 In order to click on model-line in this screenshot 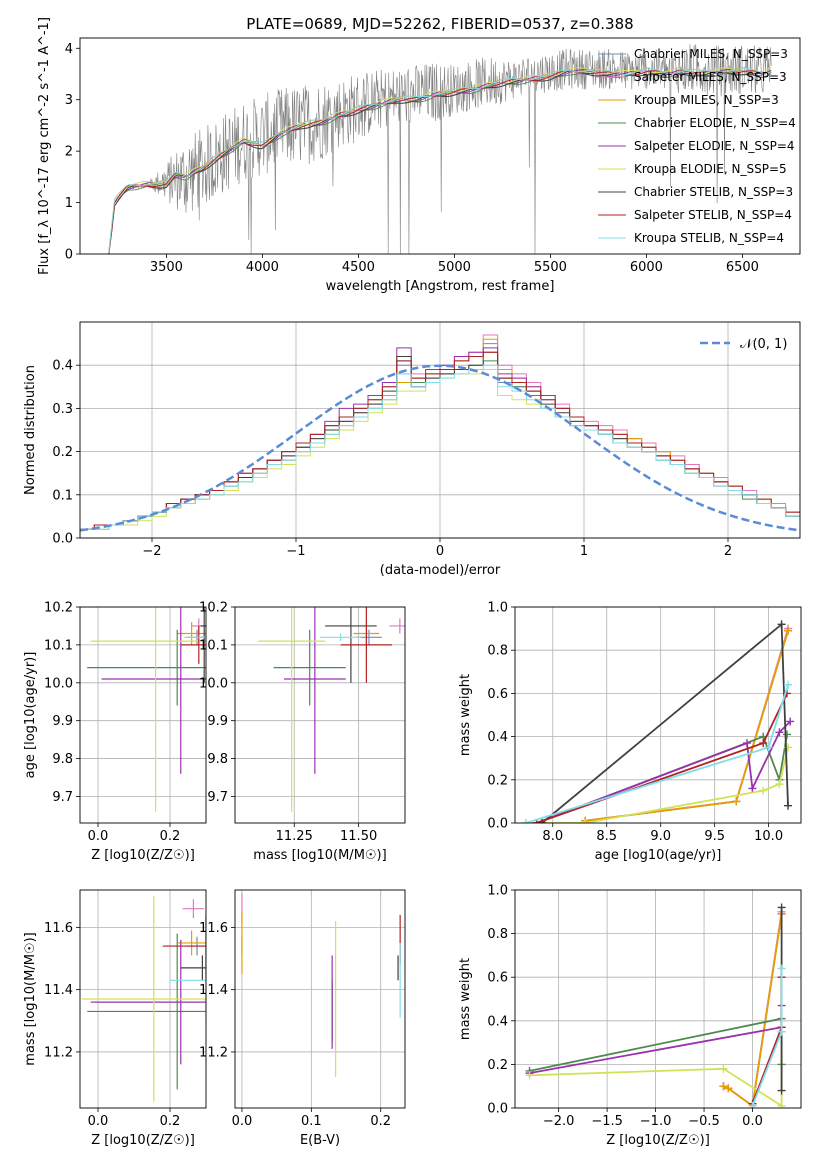, I will do `click(440, 160)`.